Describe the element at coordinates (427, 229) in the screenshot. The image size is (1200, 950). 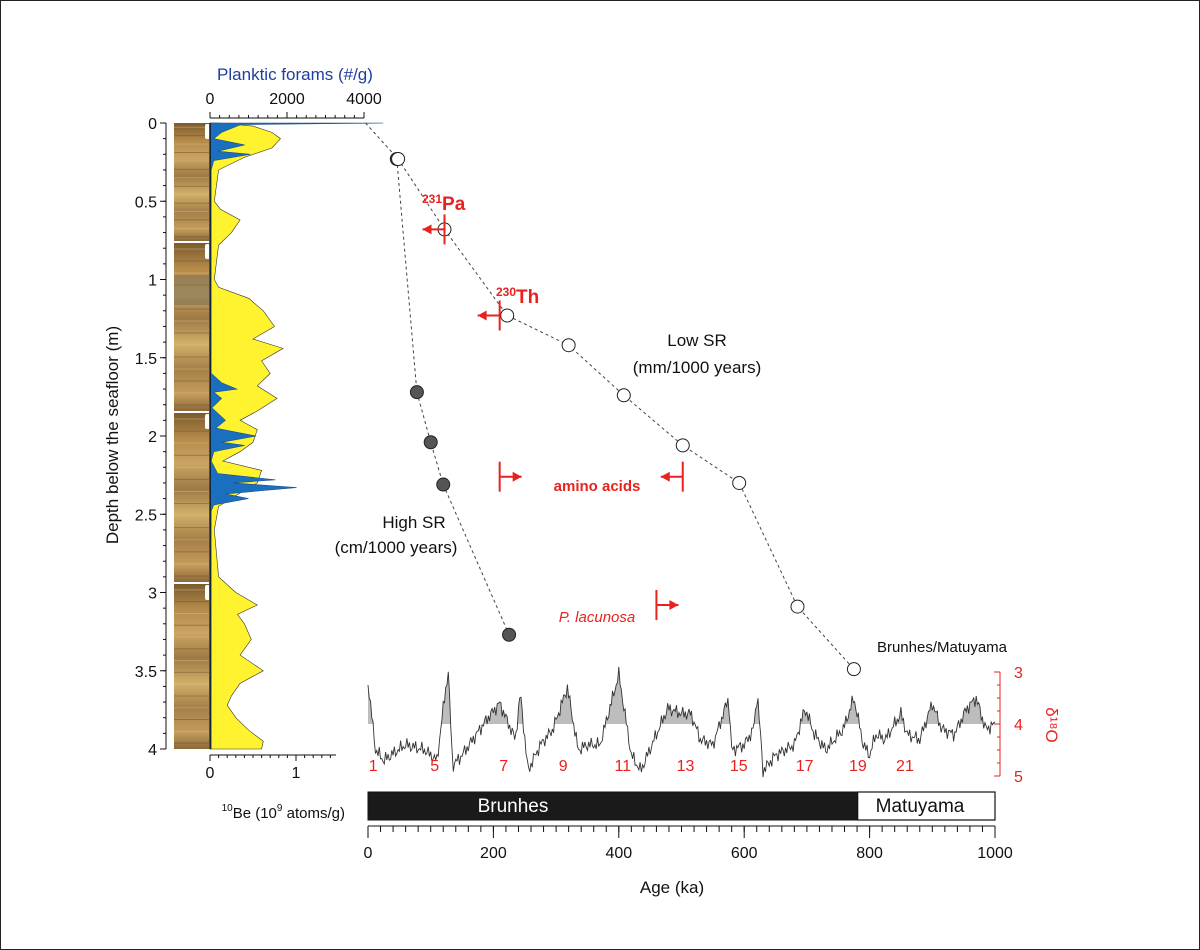
I see `pa231-constraint-head` at that location.